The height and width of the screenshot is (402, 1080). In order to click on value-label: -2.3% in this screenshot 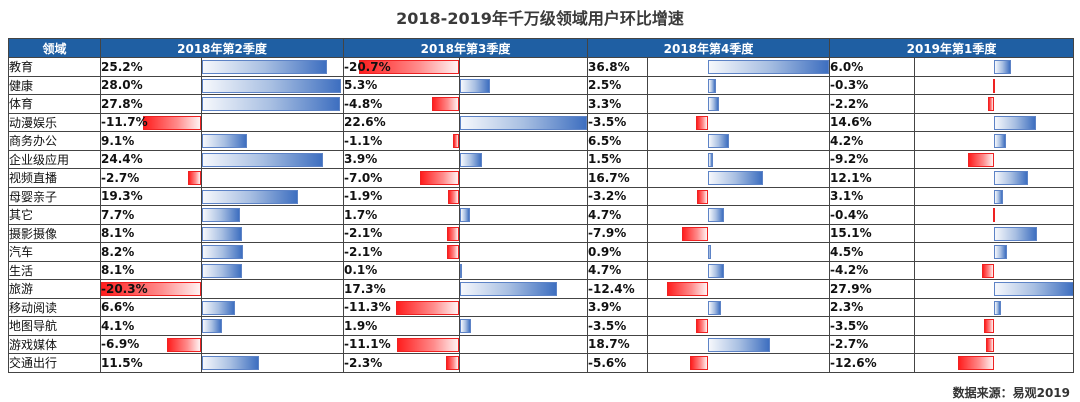, I will do `click(401, 363)`.